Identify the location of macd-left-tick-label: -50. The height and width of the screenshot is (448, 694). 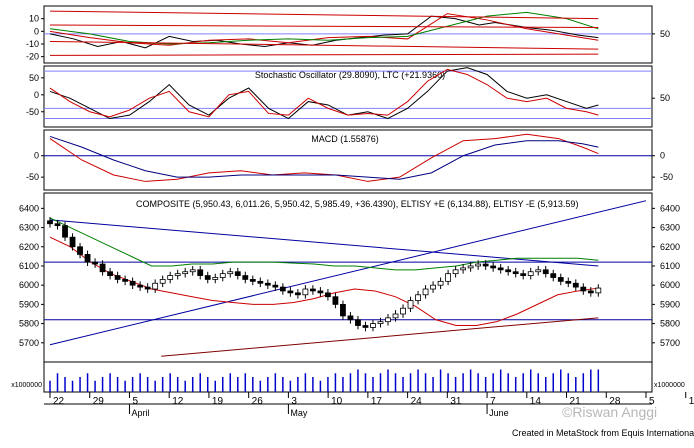
(32, 177).